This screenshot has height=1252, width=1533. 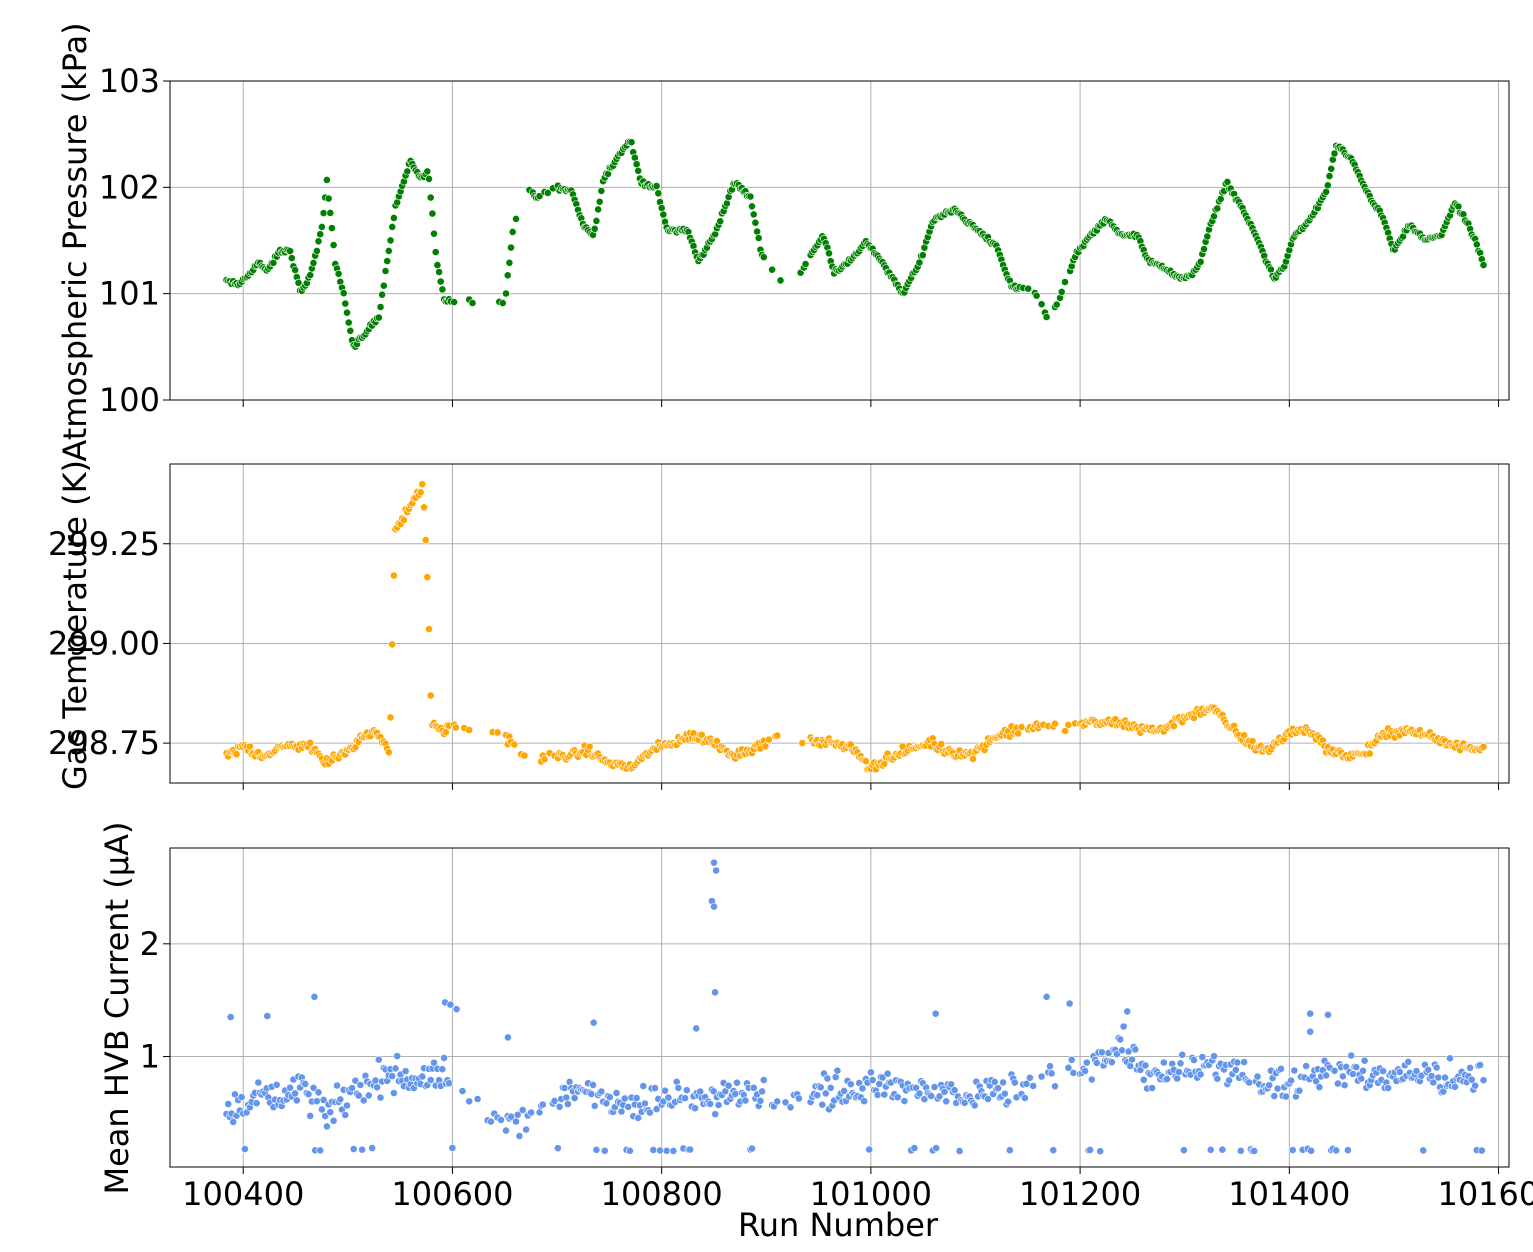 What do you see at coordinates (243, 1194) in the screenshot?
I see `x-tick-label: 100400` at bounding box center [243, 1194].